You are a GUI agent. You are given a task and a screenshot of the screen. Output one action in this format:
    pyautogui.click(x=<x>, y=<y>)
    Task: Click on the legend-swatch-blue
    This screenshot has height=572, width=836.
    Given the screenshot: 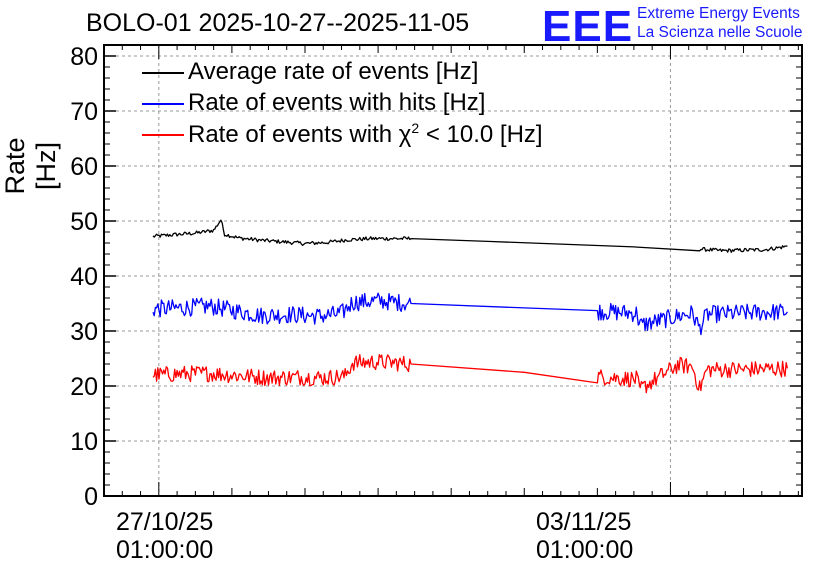 What is the action you would take?
    pyautogui.click(x=163, y=104)
    